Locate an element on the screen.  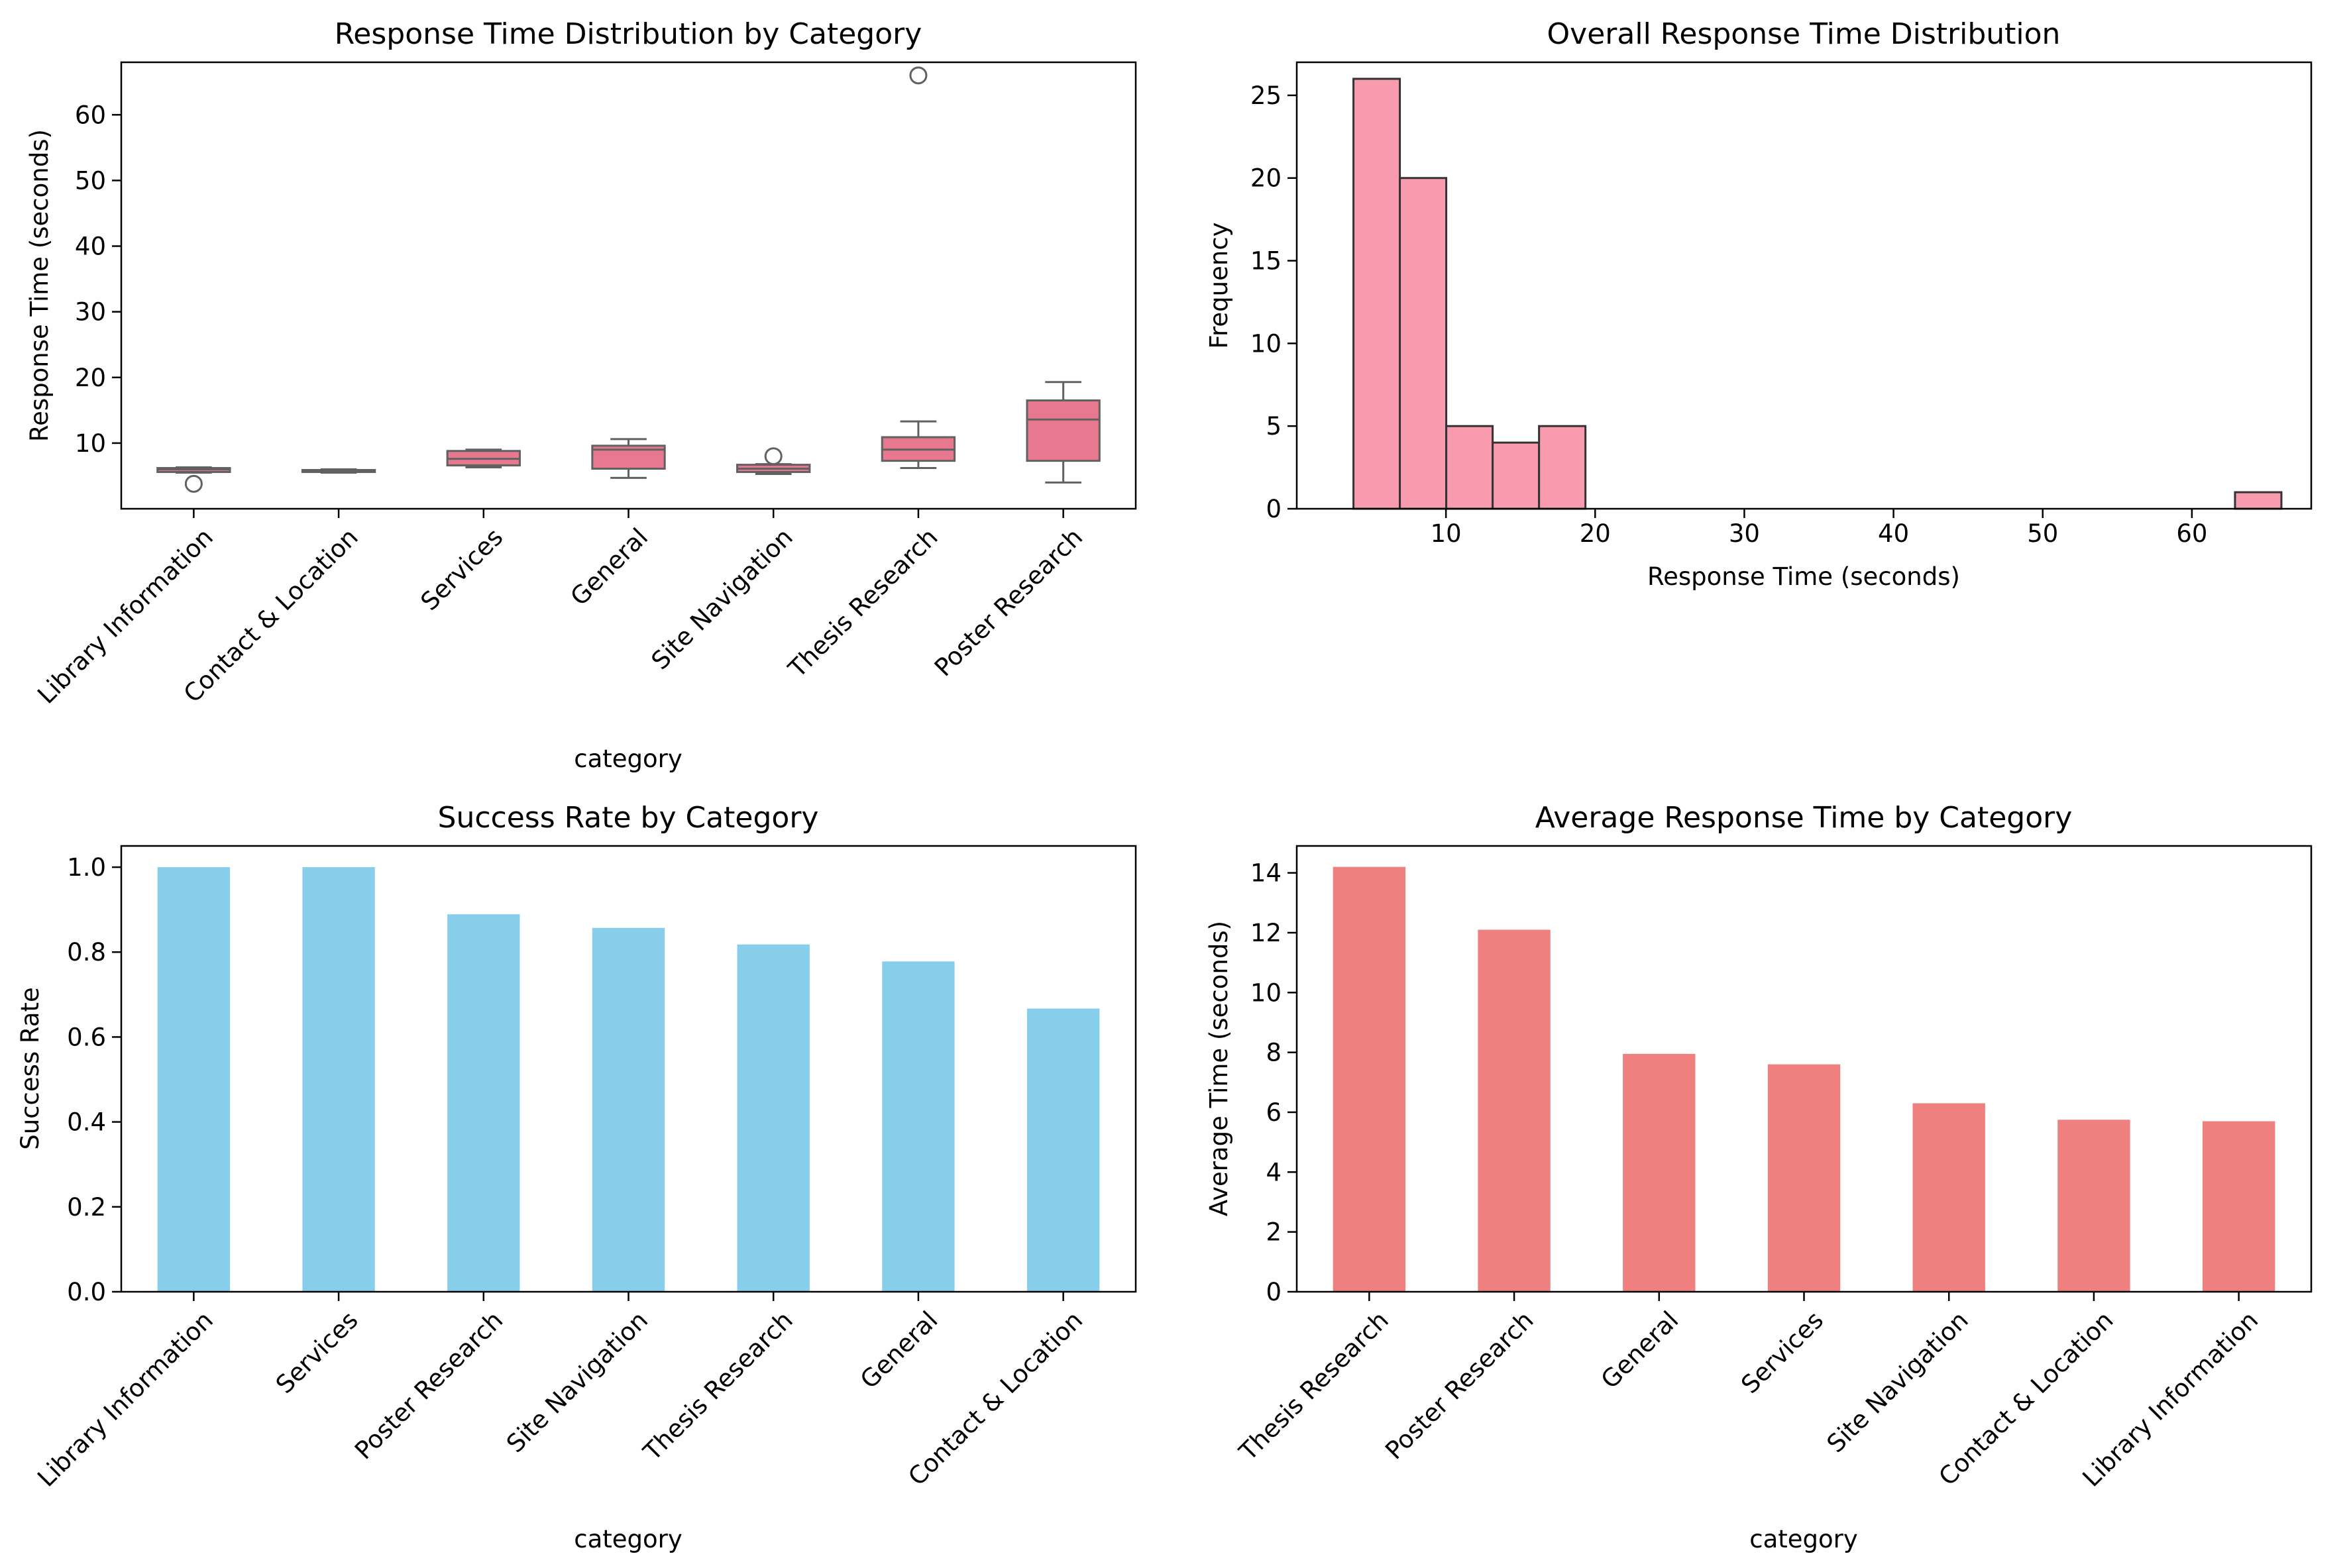
average-time-y-tick-label-8: 8 is located at coordinates (1274, 1053).